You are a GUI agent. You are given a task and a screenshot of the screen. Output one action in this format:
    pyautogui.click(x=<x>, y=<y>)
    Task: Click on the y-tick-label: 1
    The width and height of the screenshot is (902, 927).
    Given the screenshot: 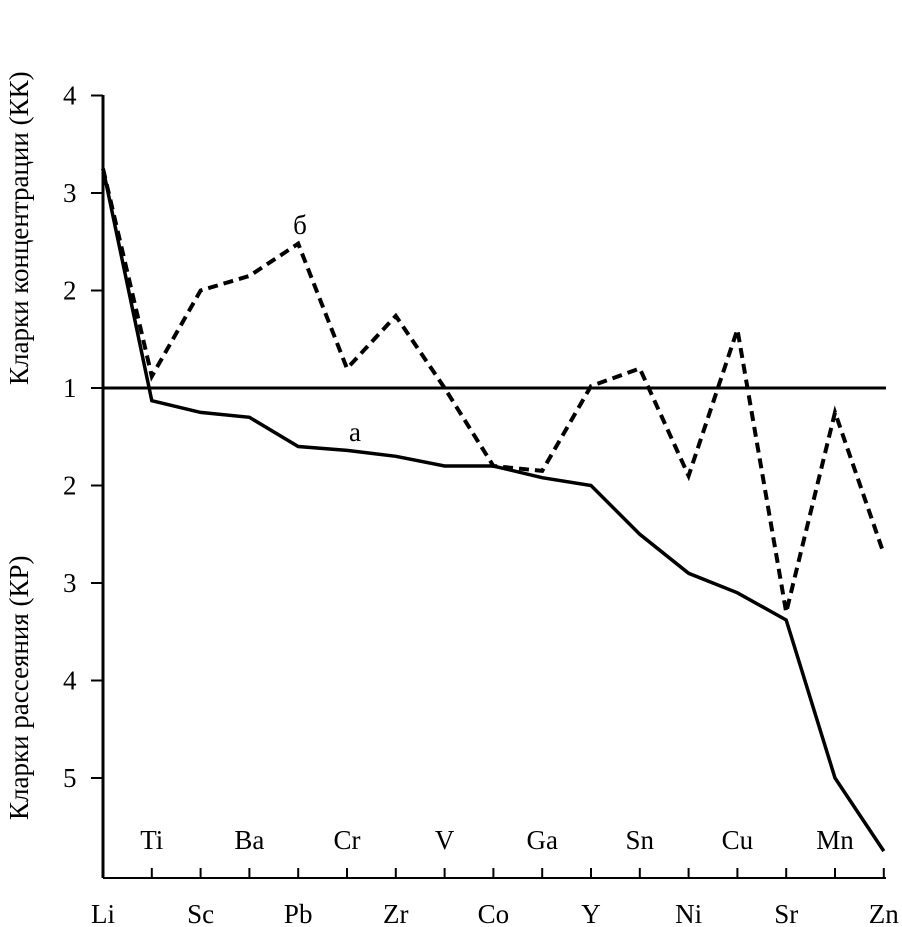 What is the action you would take?
    pyautogui.click(x=70, y=388)
    